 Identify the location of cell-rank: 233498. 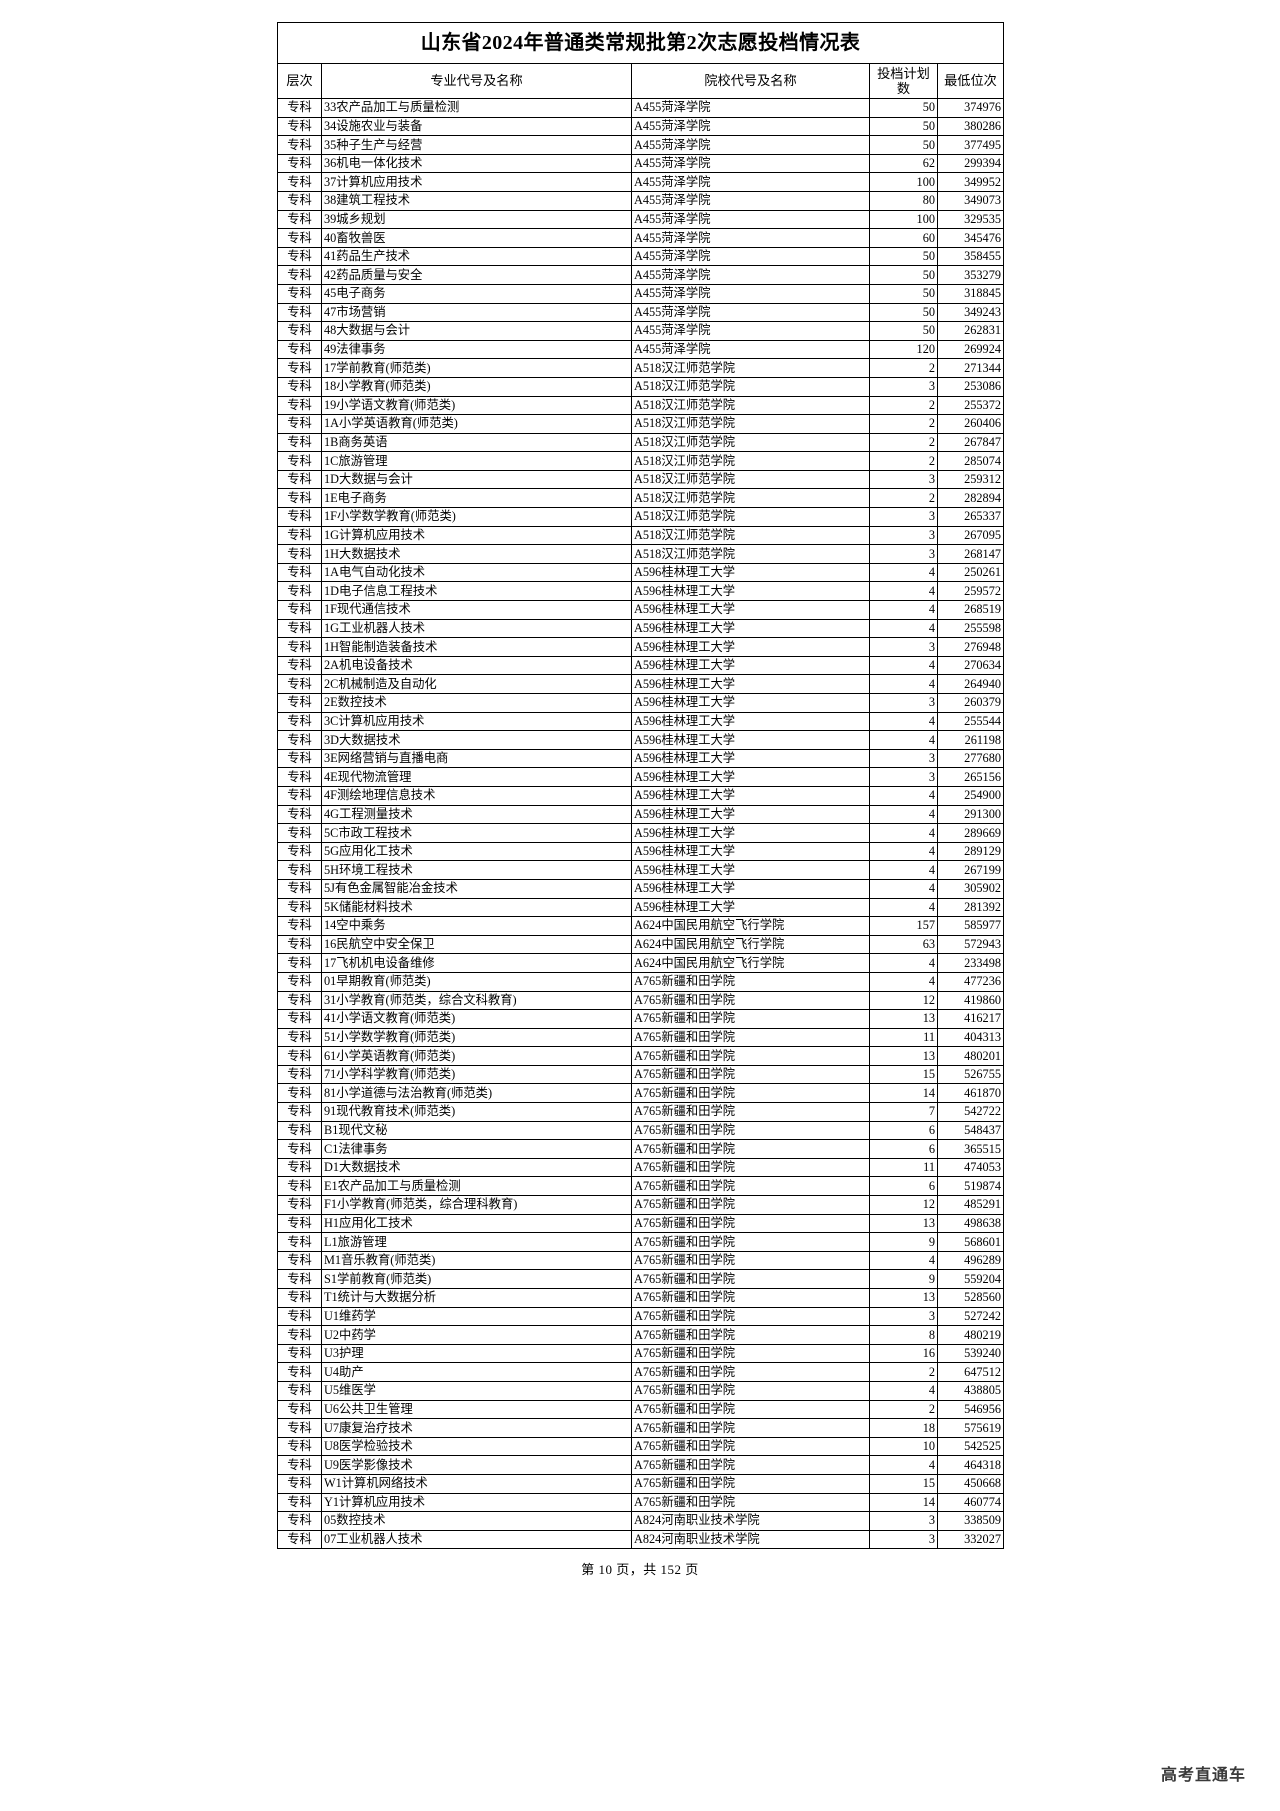
(970, 963).